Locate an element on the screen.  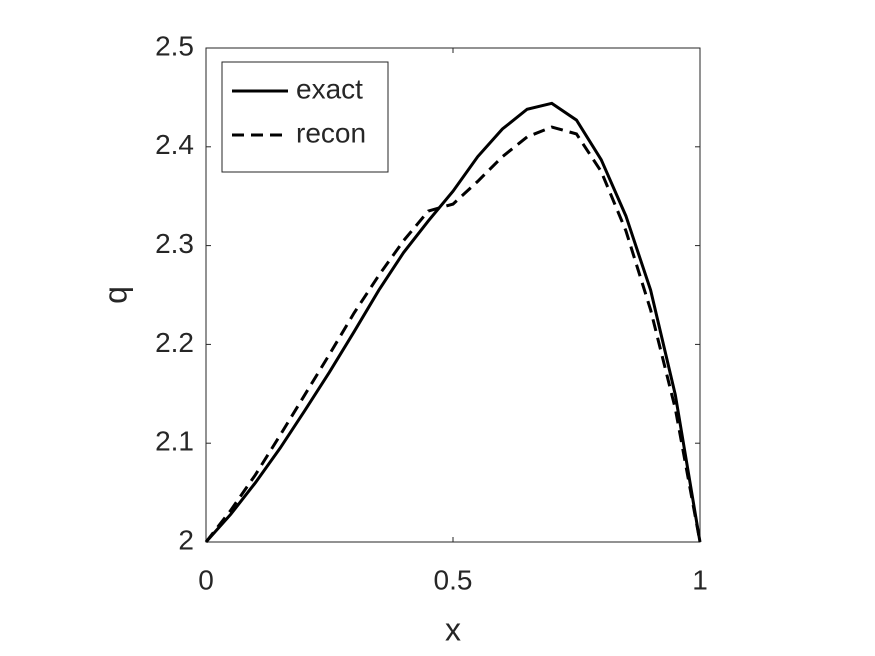
legend-label: exact is located at coordinates (329, 88).